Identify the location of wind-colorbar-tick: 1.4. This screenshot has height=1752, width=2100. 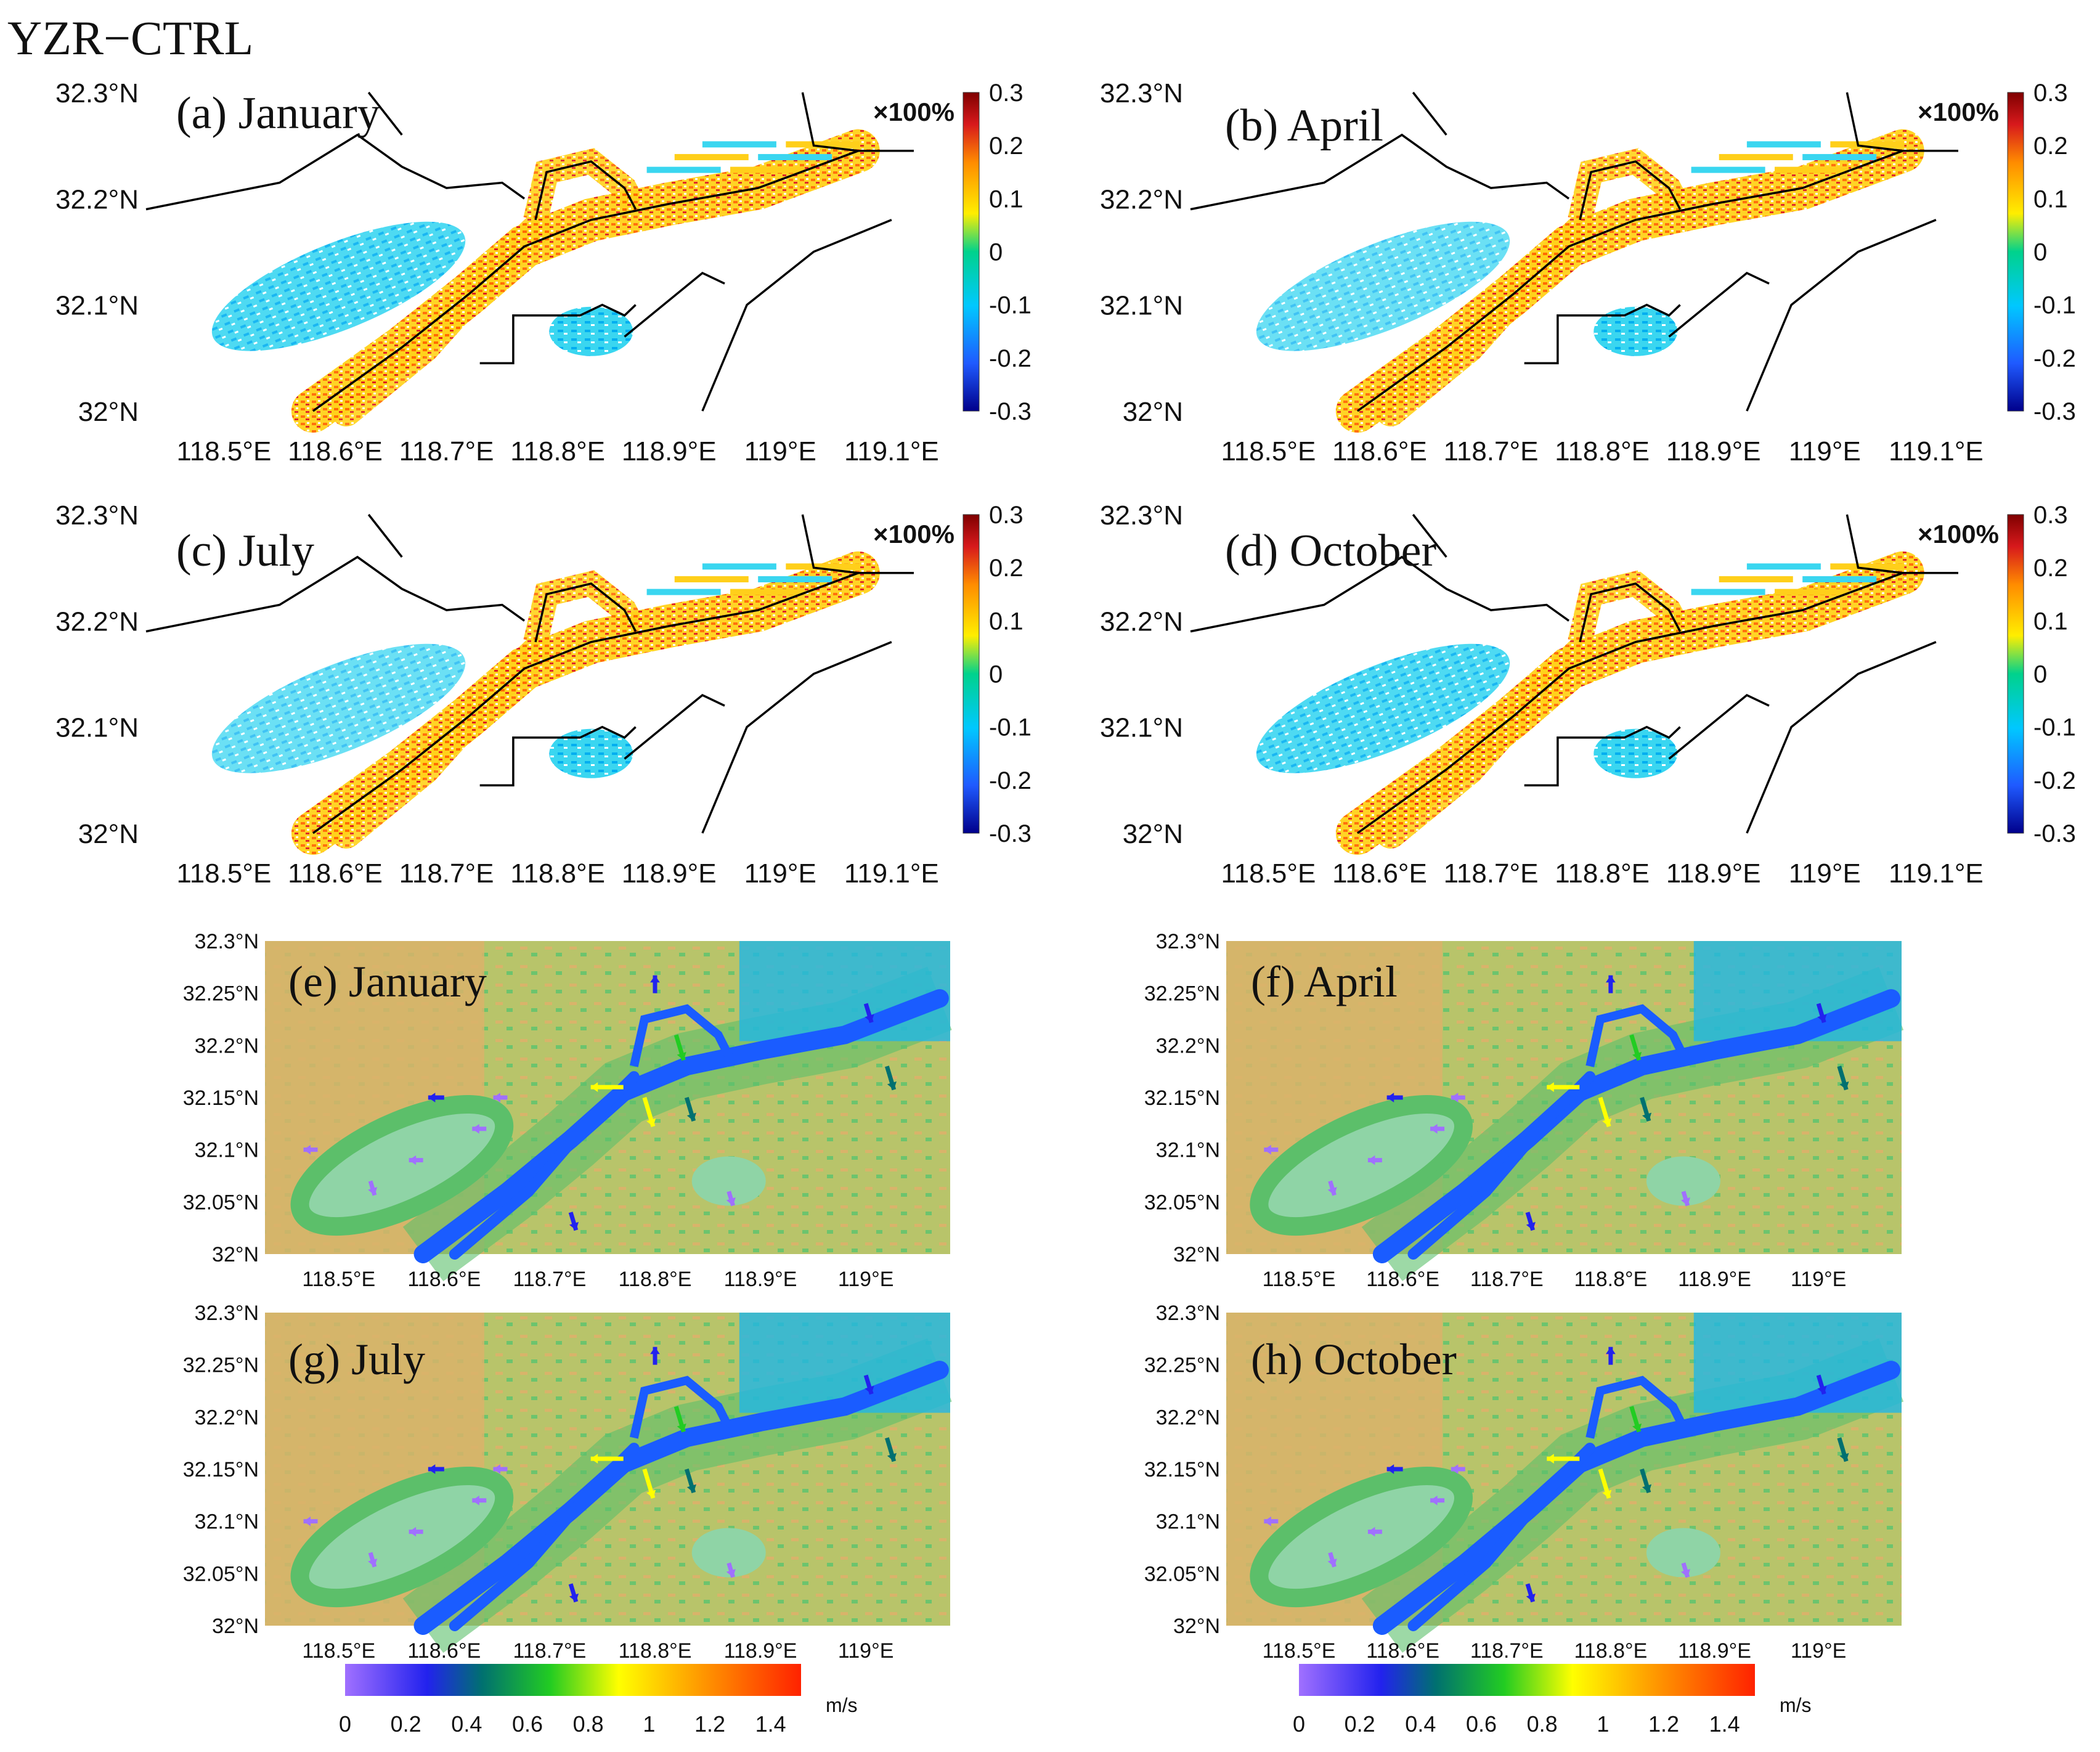
(1724, 1724).